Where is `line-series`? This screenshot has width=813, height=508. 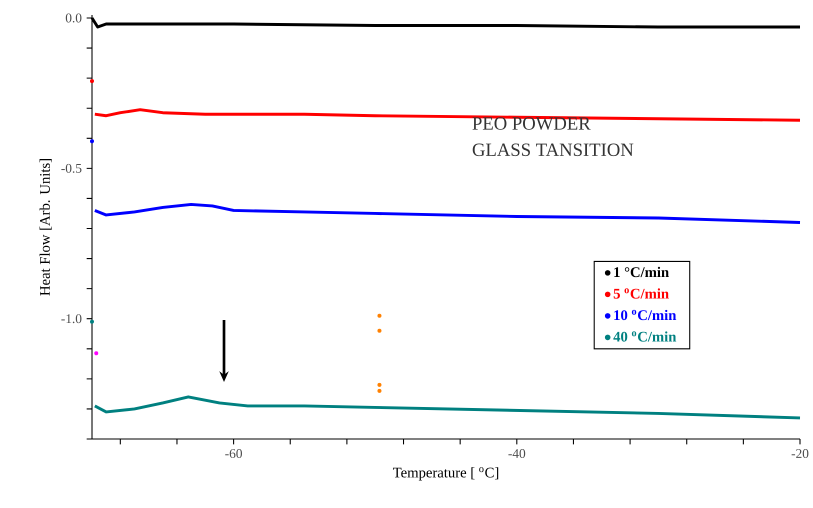 line-series is located at coordinates (447, 213).